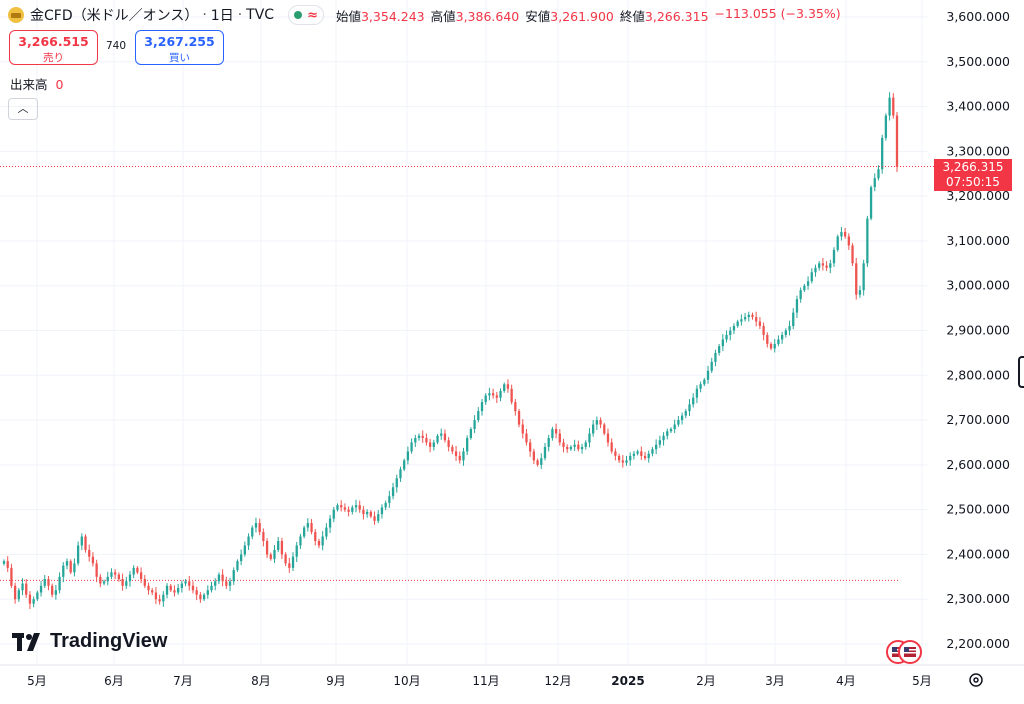  I want to click on symbol-name: 金CFD（米ドル／オンス）, so click(114, 16).